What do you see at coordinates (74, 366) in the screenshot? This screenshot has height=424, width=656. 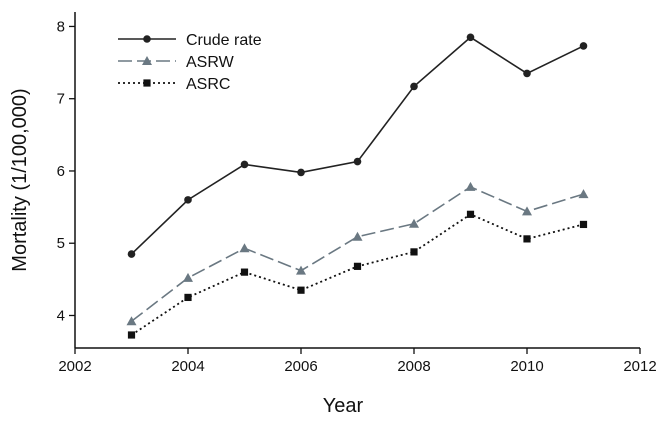 I see `x-tick-label: 2002` at bounding box center [74, 366].